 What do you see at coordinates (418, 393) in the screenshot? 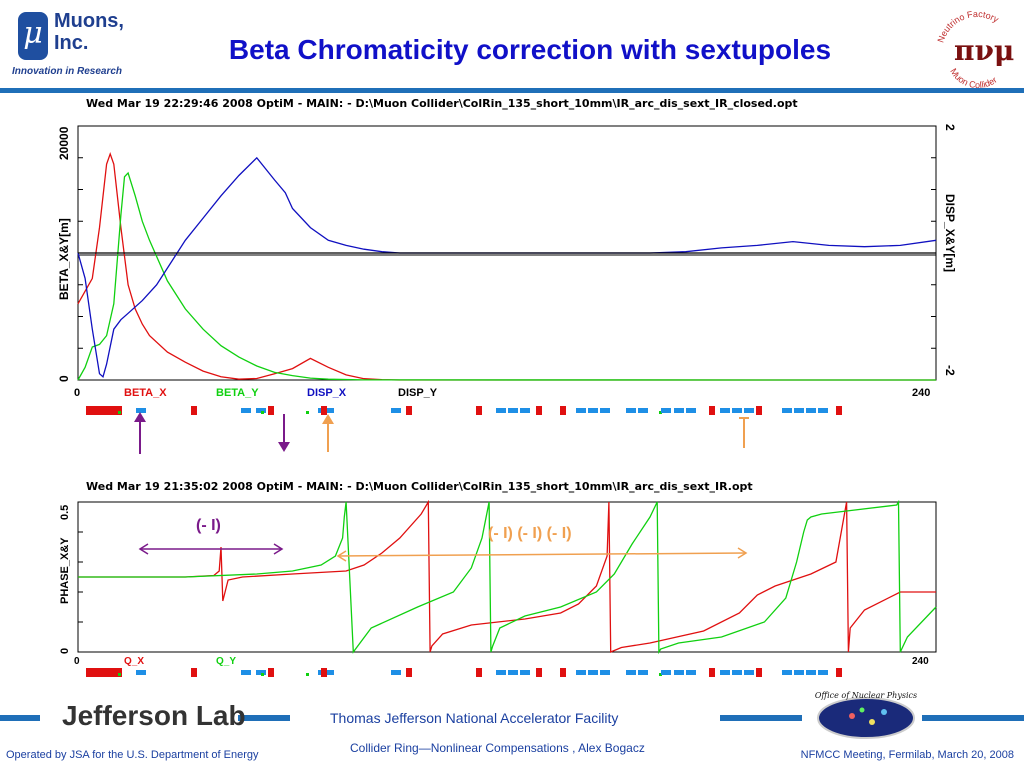
I see `plot1-legend-disp-y: DISP_Y` at bounding box center [418, 393].